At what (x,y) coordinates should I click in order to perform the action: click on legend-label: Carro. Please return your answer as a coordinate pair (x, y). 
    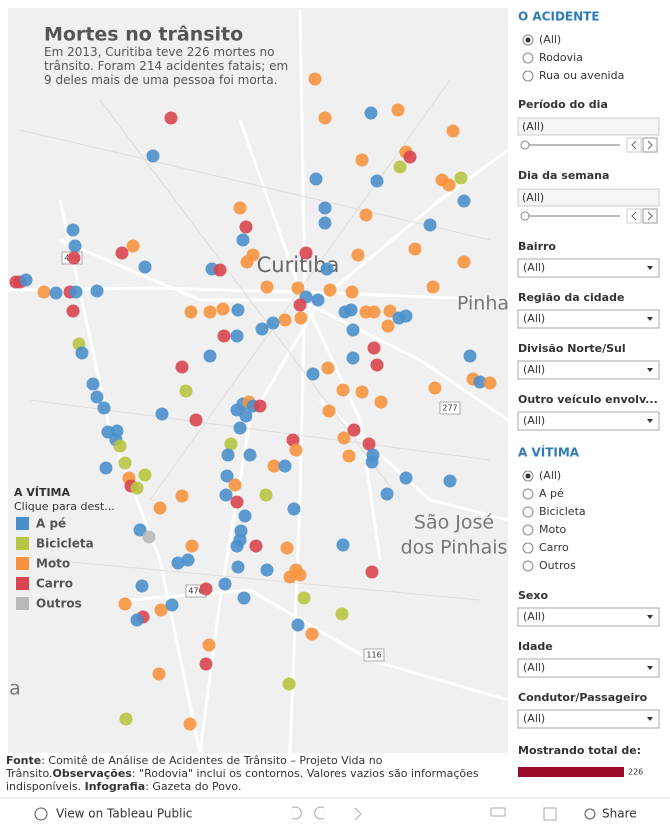
    Looking at the image, I should click on (54, 584).